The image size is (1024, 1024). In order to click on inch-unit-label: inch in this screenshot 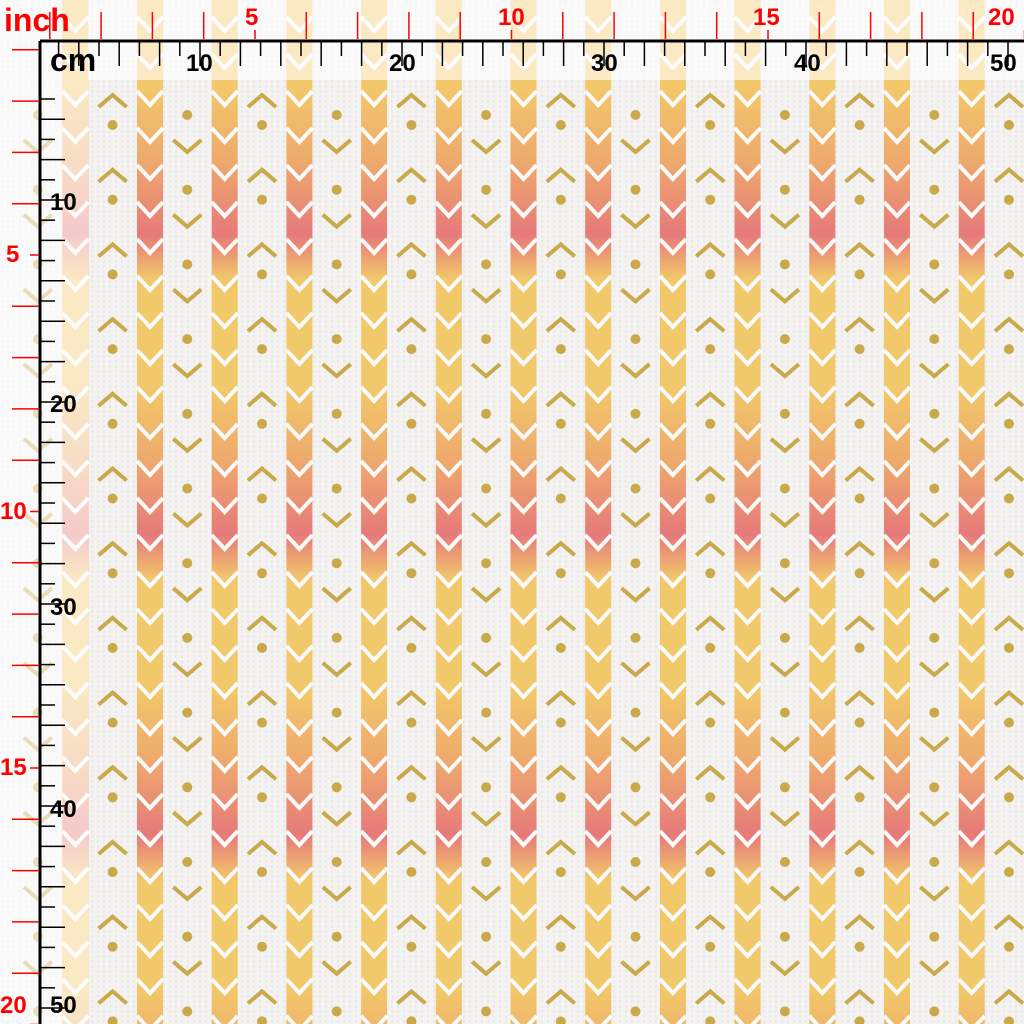, I will do `click(37, 20)`.